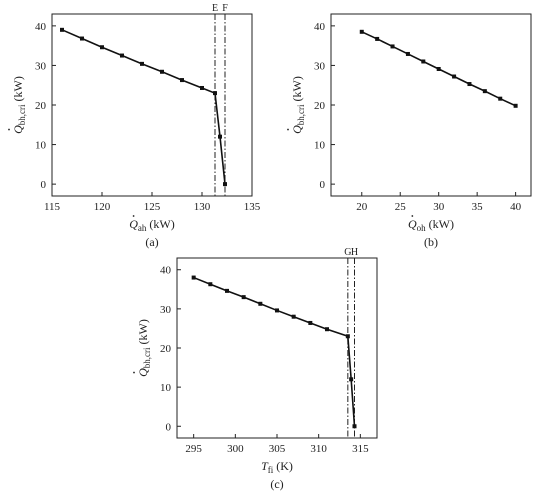  What do you see at coordinates (362, 207) in the screenshot?
I see `x-tick-label: 20` at bounding box center [362, 207].